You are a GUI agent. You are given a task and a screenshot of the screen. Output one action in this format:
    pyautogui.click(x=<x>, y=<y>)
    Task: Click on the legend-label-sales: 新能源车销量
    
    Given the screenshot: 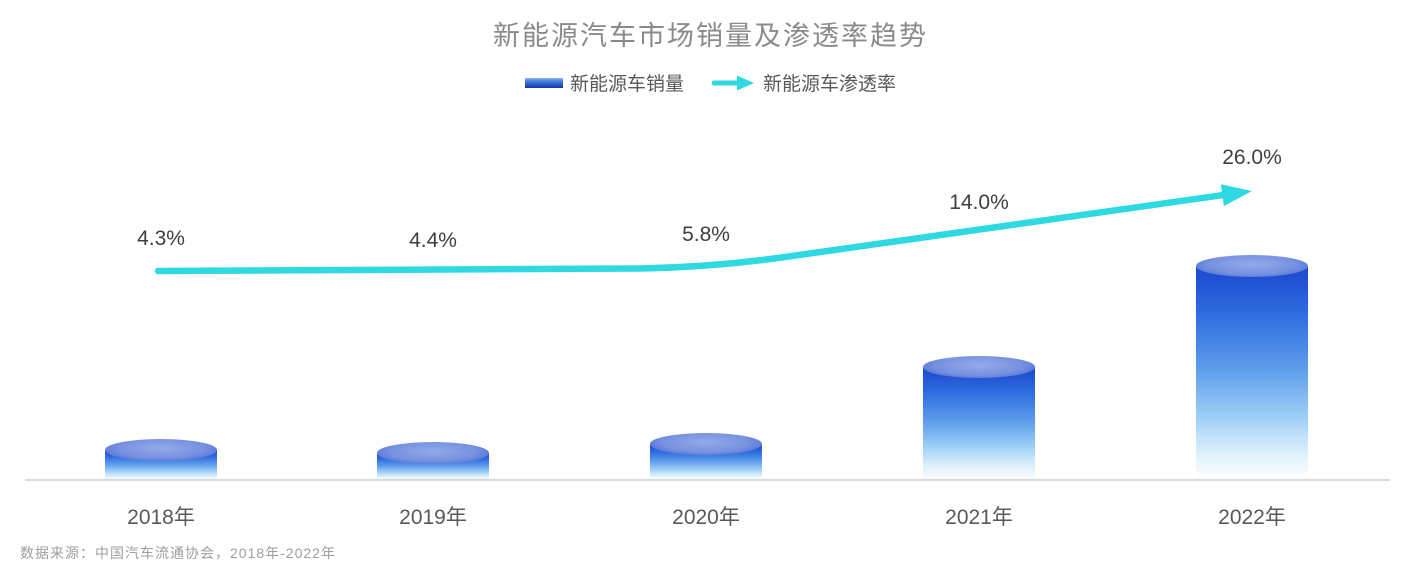 What is the action you would take?
    pyautogui.click(x=626, y=84)
    